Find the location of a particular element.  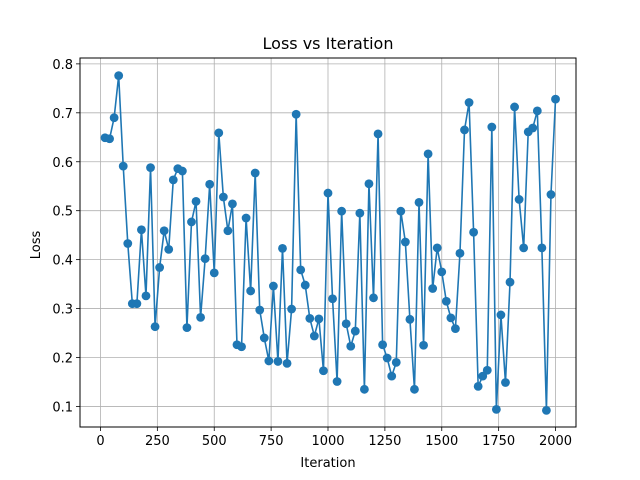

chart-title: Loss vs Iteration is located at coordinates (328, 43).